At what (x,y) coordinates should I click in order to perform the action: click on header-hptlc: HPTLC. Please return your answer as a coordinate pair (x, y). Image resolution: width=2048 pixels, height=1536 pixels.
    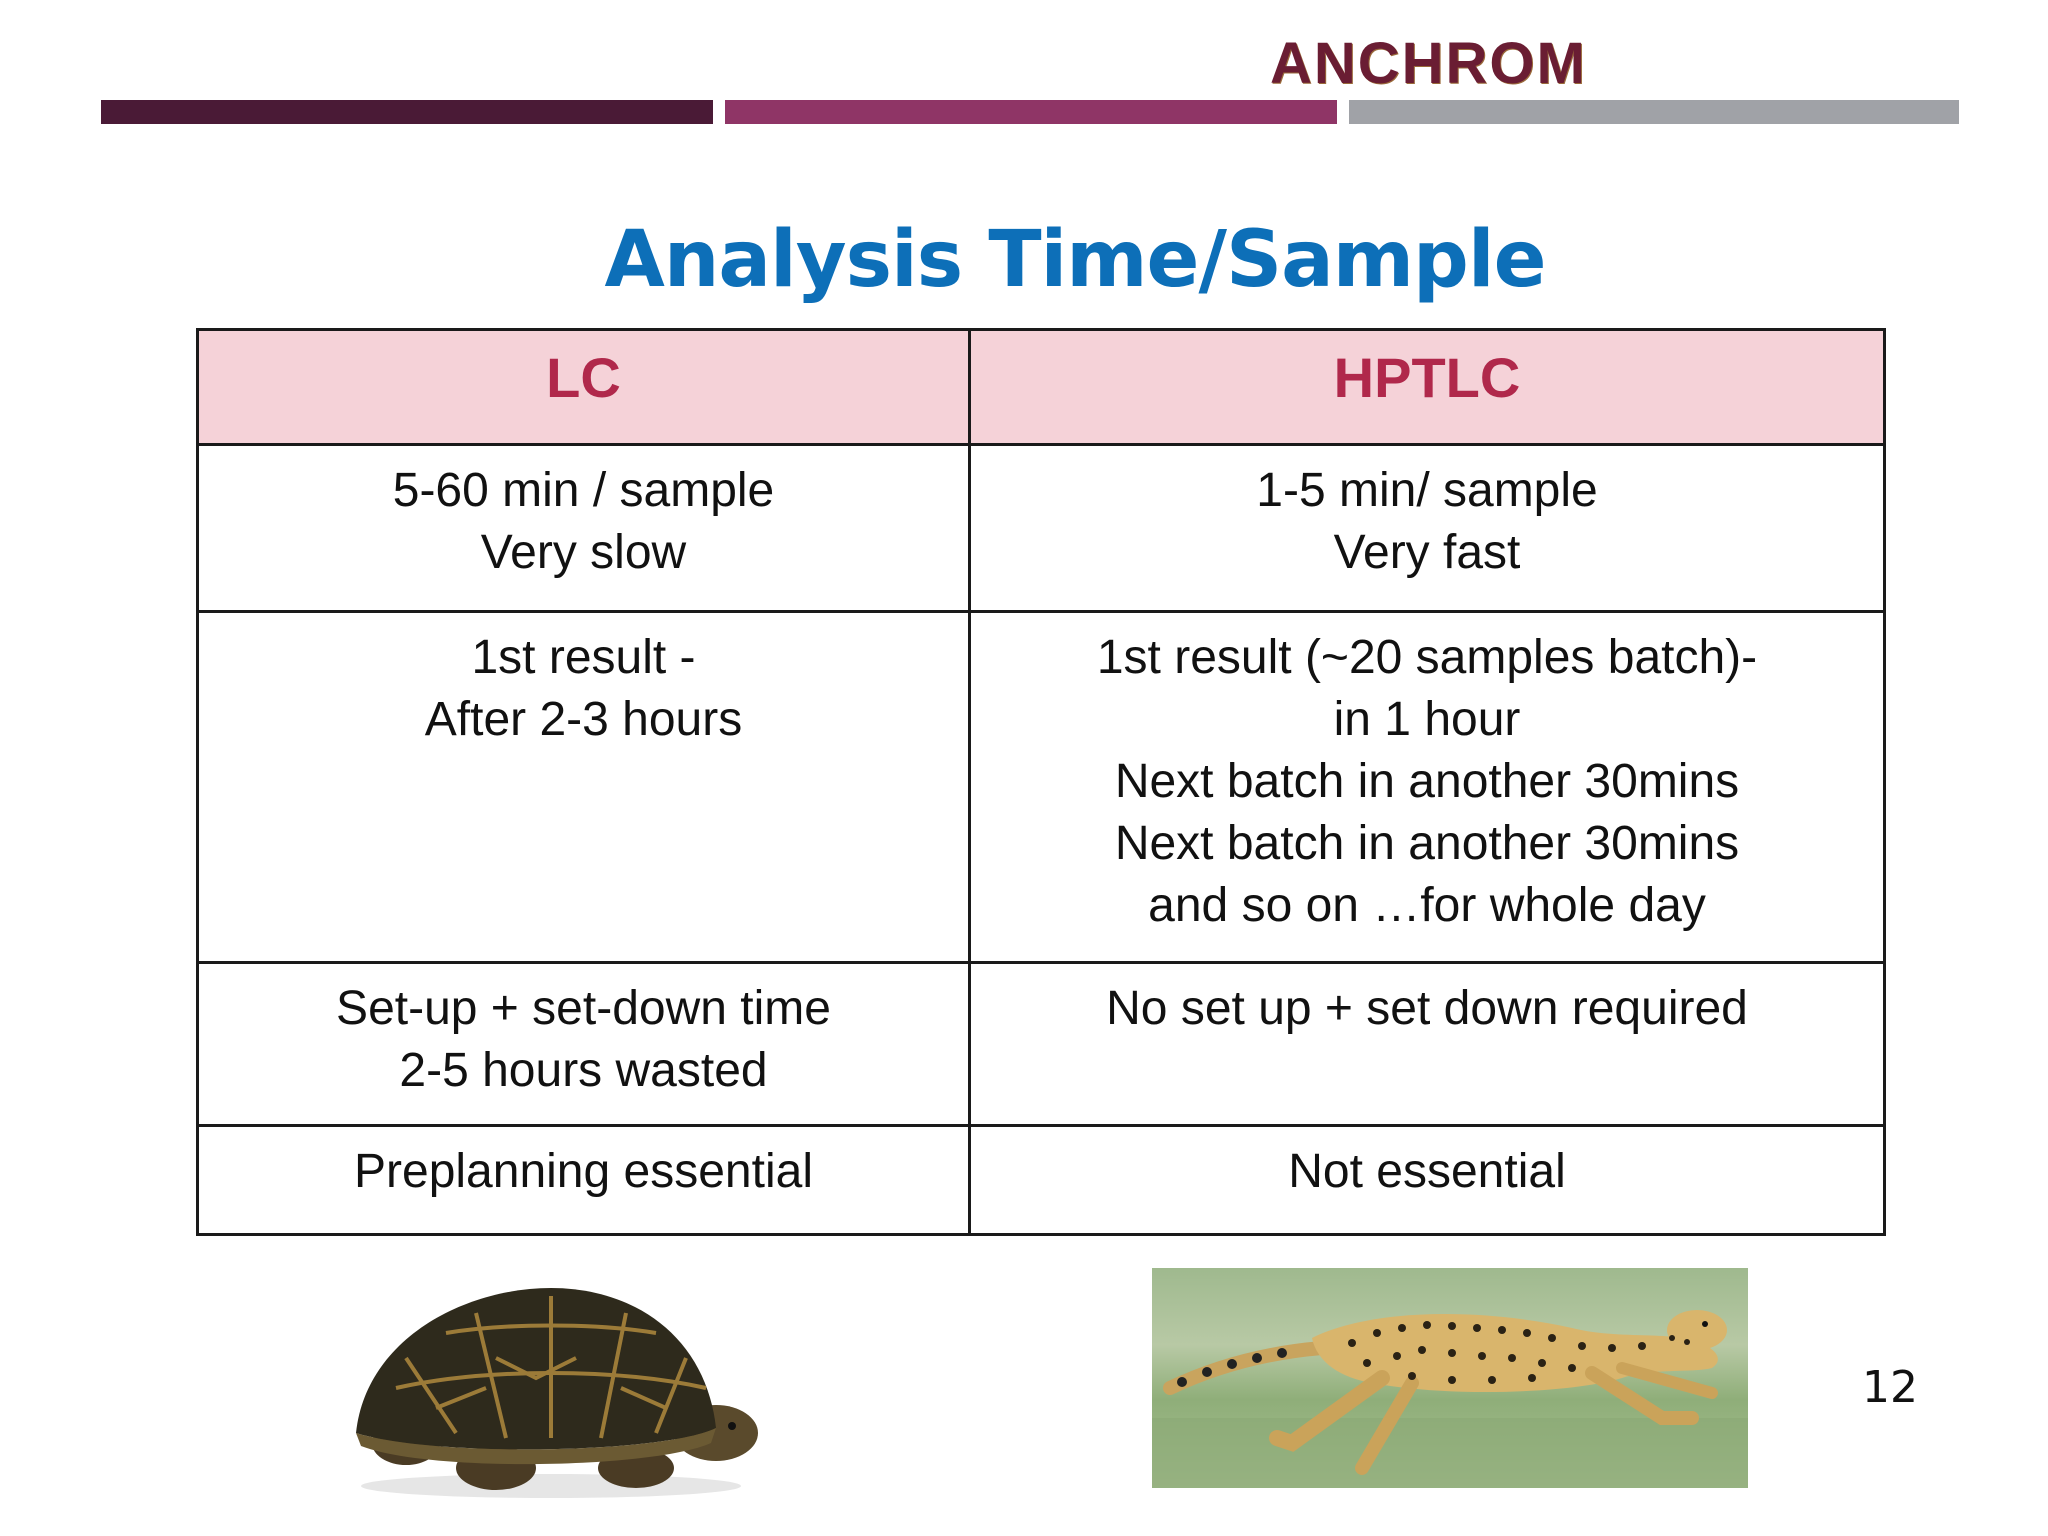
    Looking at the image, I should click on (1427, 387).